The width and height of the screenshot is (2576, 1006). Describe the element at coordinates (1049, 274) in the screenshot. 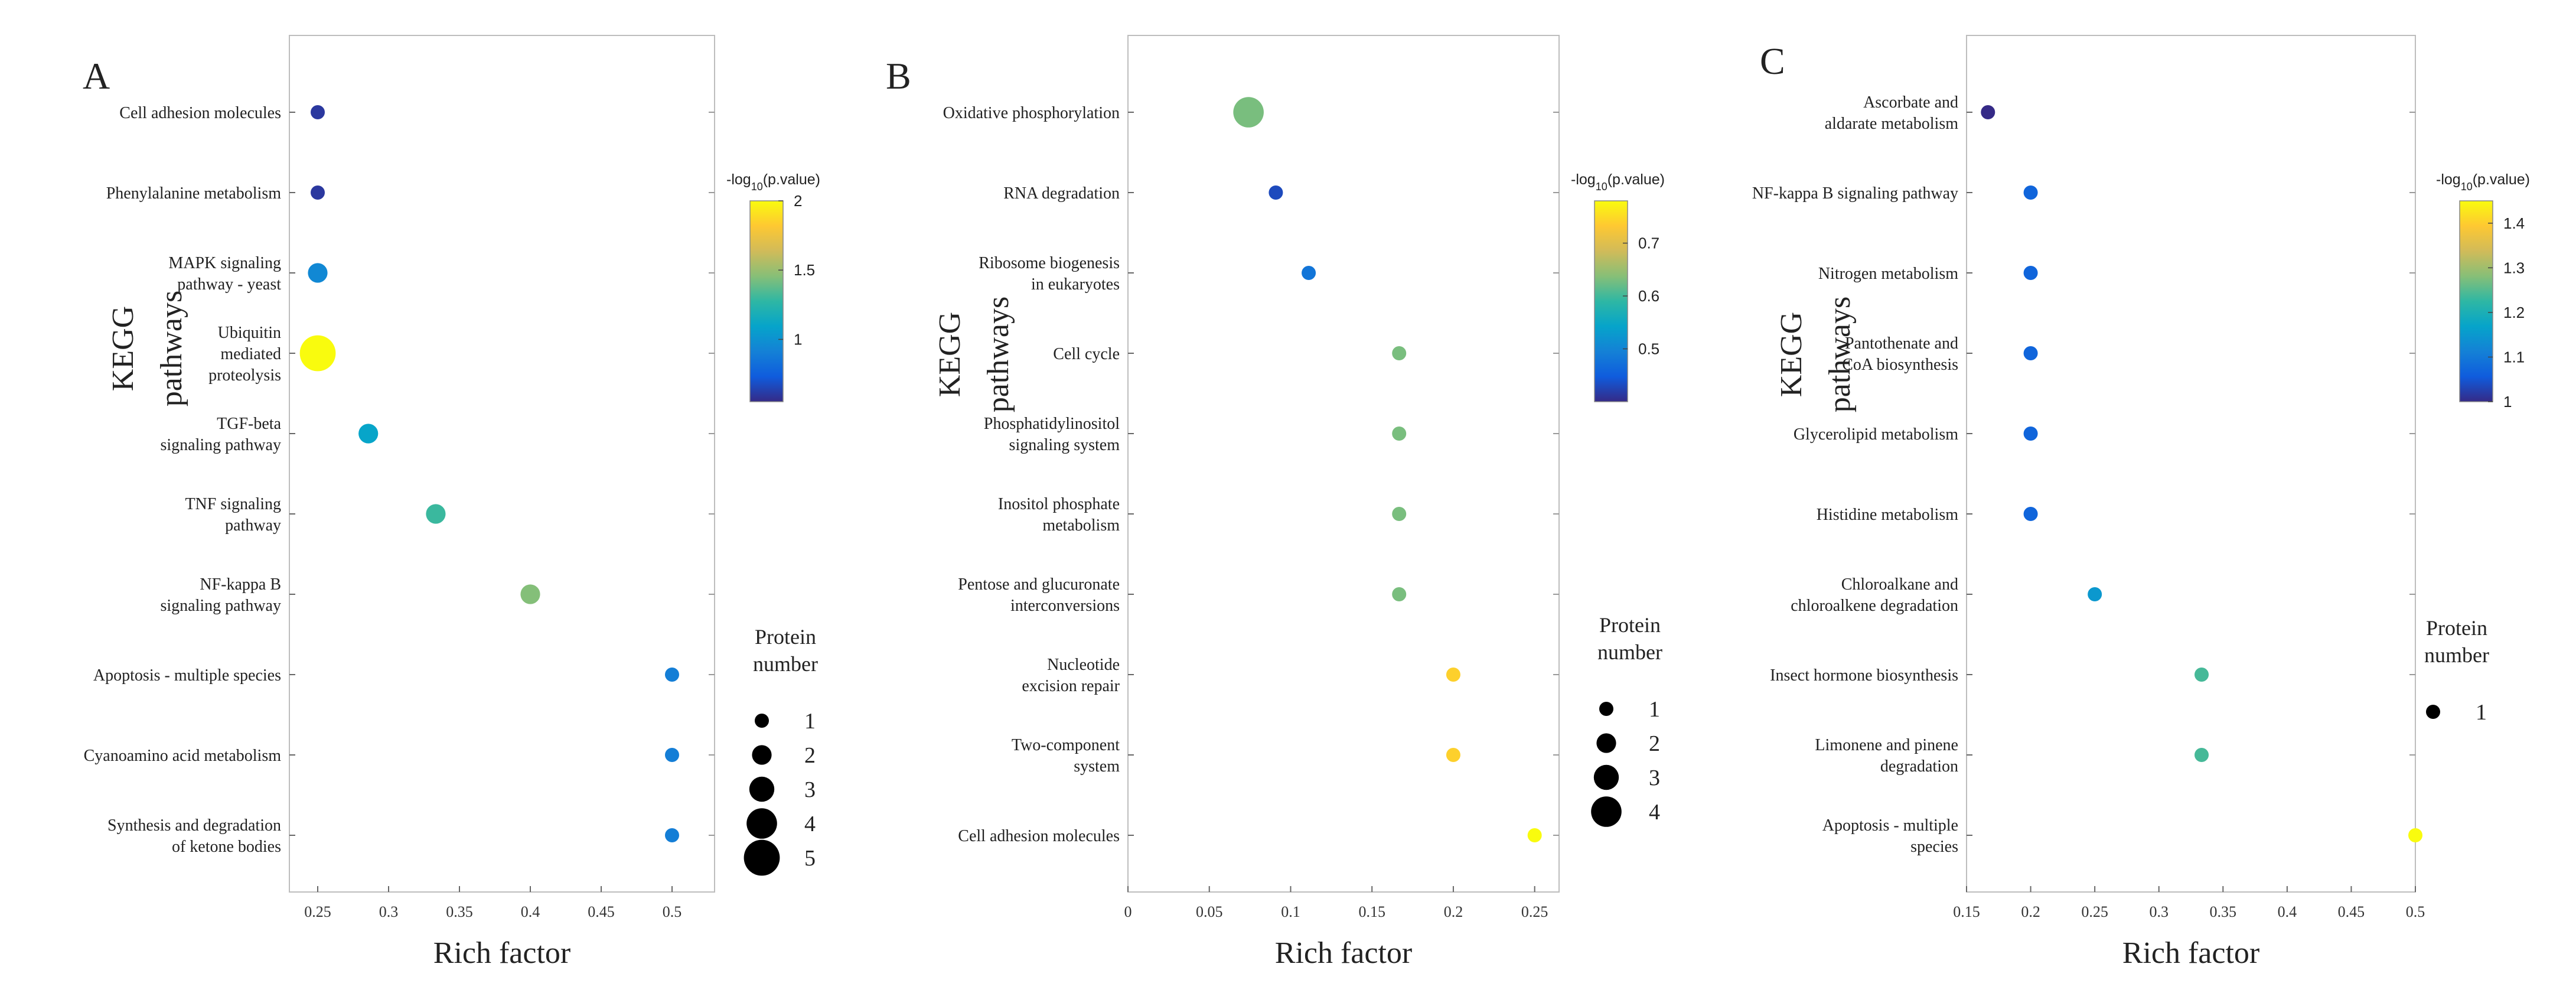

I see `category-label: Ribosome biogenesis in eukaryotes` at that location.